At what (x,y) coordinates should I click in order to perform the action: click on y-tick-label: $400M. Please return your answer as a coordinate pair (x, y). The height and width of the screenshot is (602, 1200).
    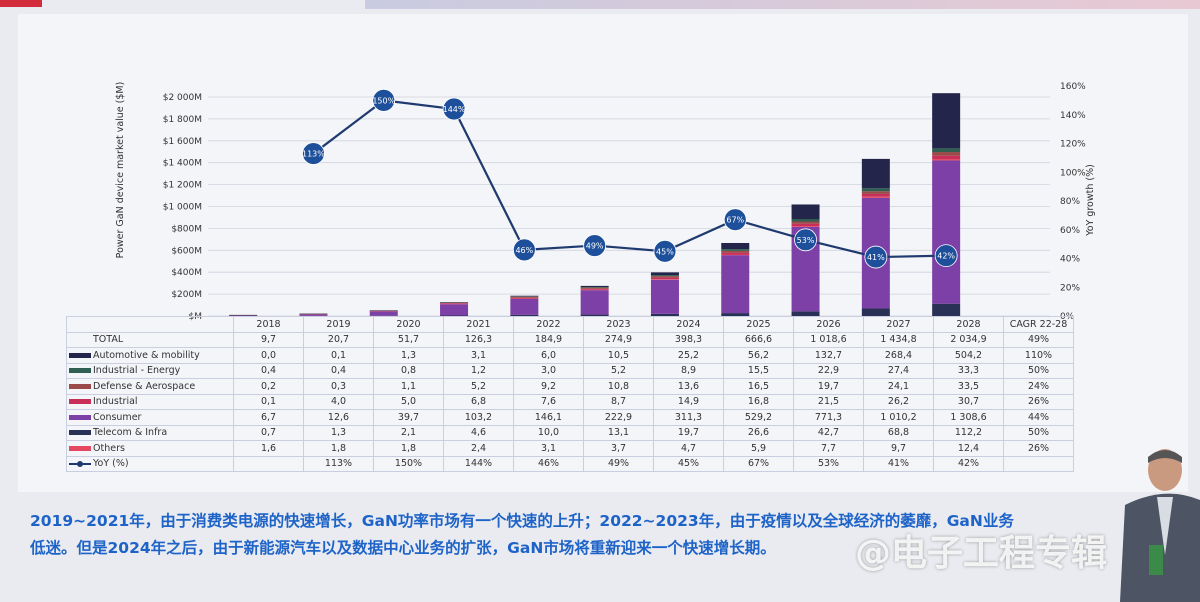
    Looking at the image, I should click on (186, 273).